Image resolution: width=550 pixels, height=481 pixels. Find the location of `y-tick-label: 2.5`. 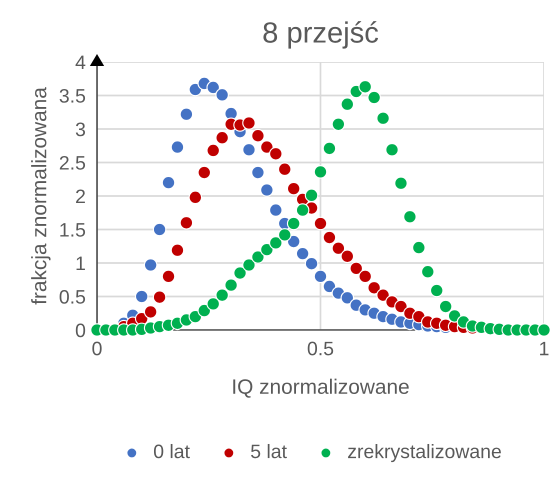

y-tick-label: 2.5 is located at coordinates (73, 163).